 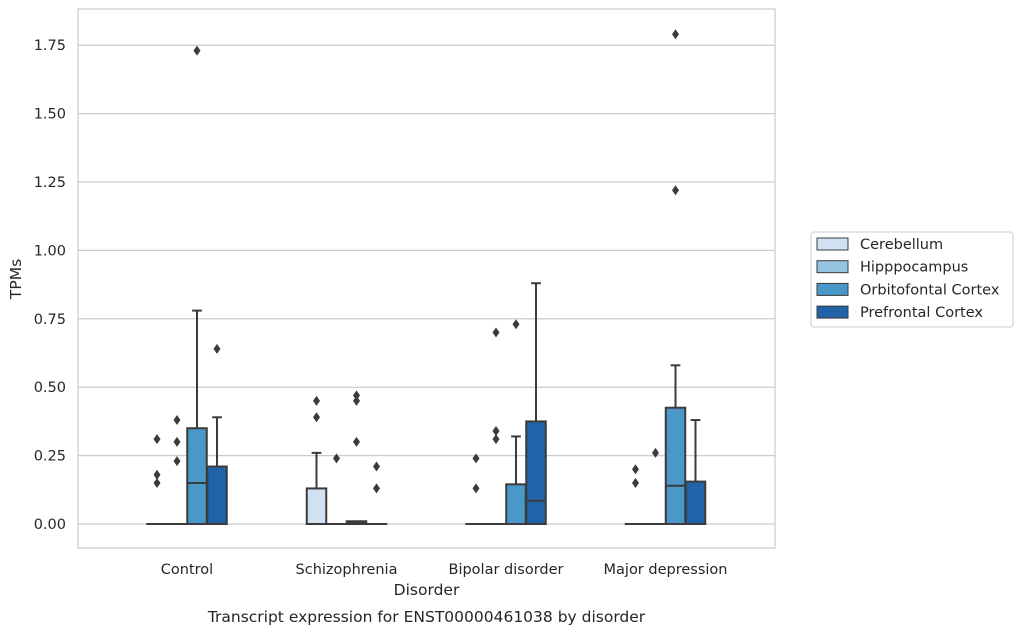 I want to click on x-tick-label: Major depression, so click(x=666, y=570).